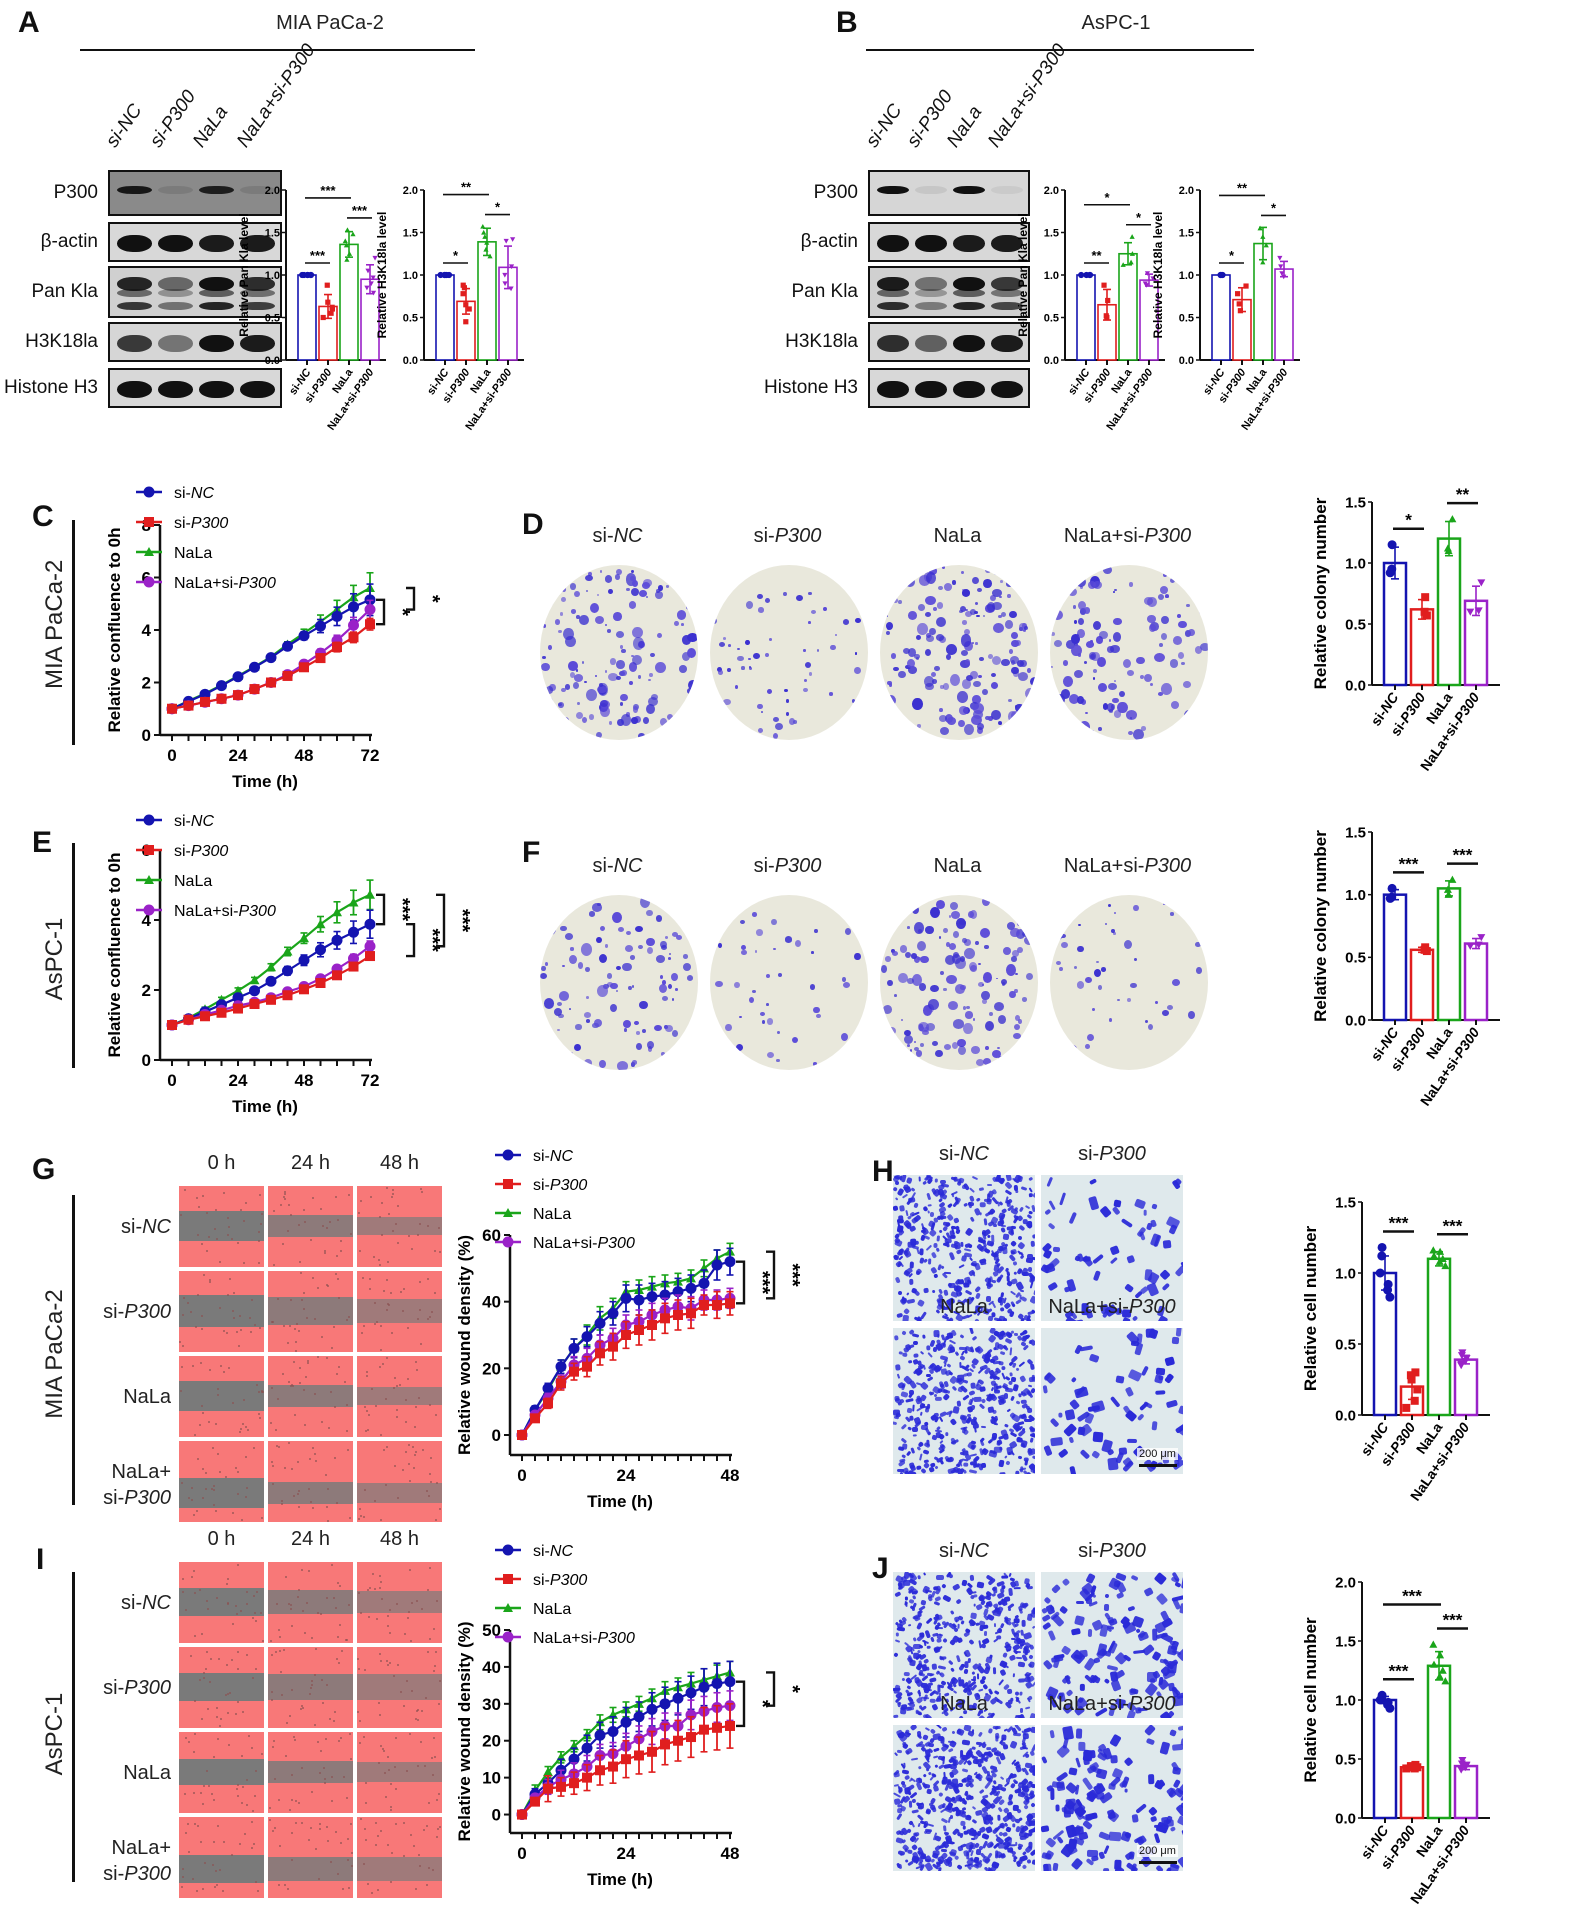  Describe the element at coordinates (969, 389) in the screenshot. I see `band-histone-h3-nala` at that location.